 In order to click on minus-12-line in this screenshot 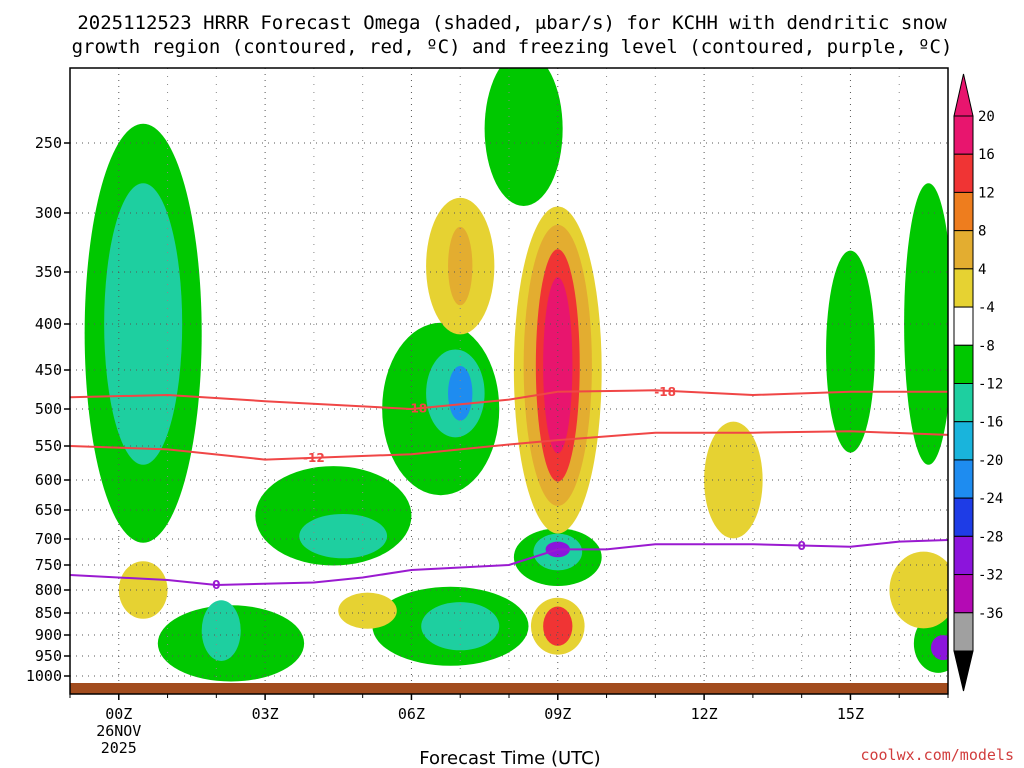, I will do `click(509, 445)`.